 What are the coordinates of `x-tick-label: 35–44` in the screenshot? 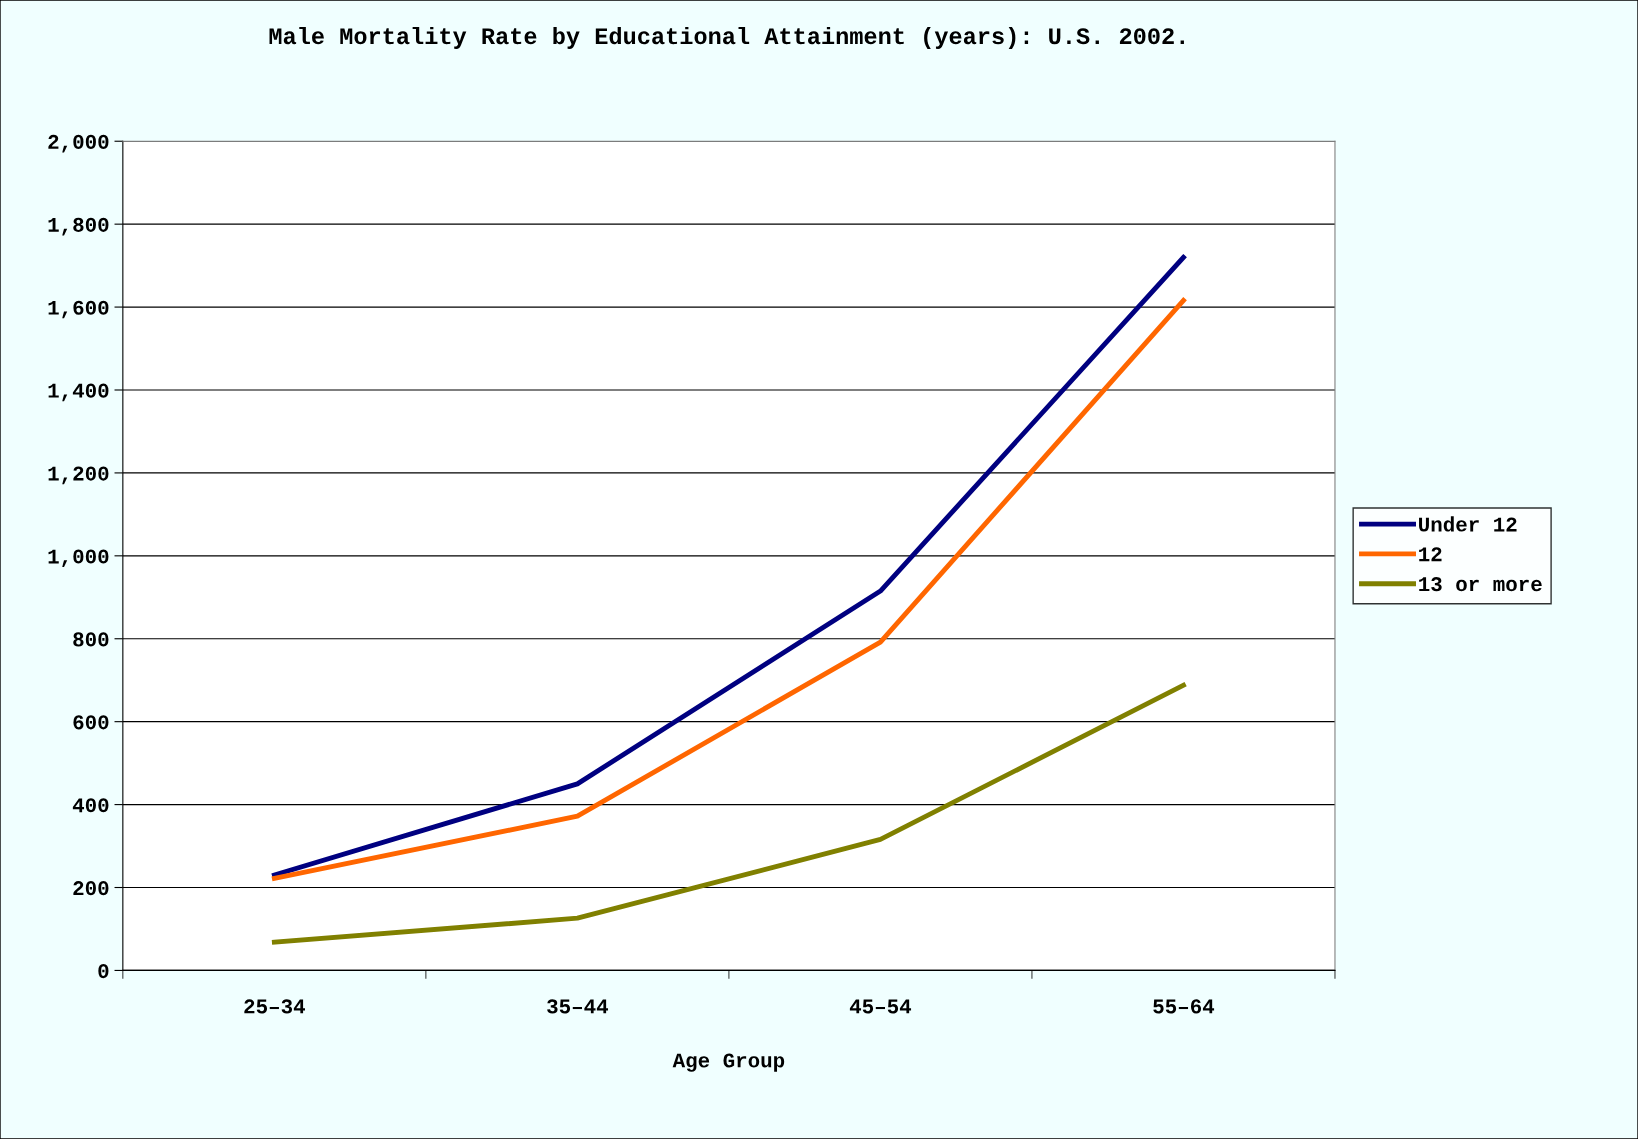 It's located at (578, 1006).